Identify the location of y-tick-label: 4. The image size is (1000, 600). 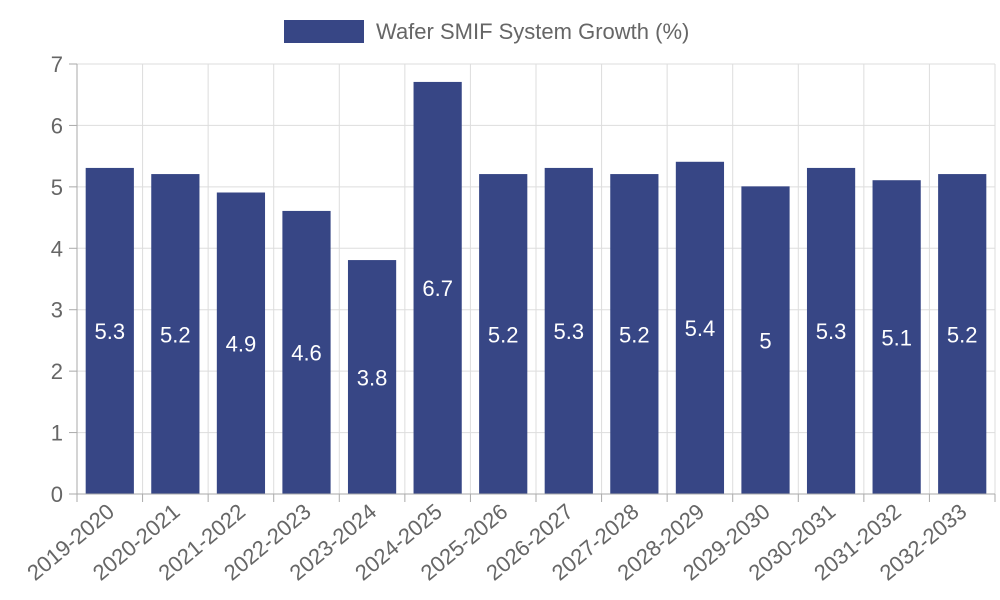
(57, 248).